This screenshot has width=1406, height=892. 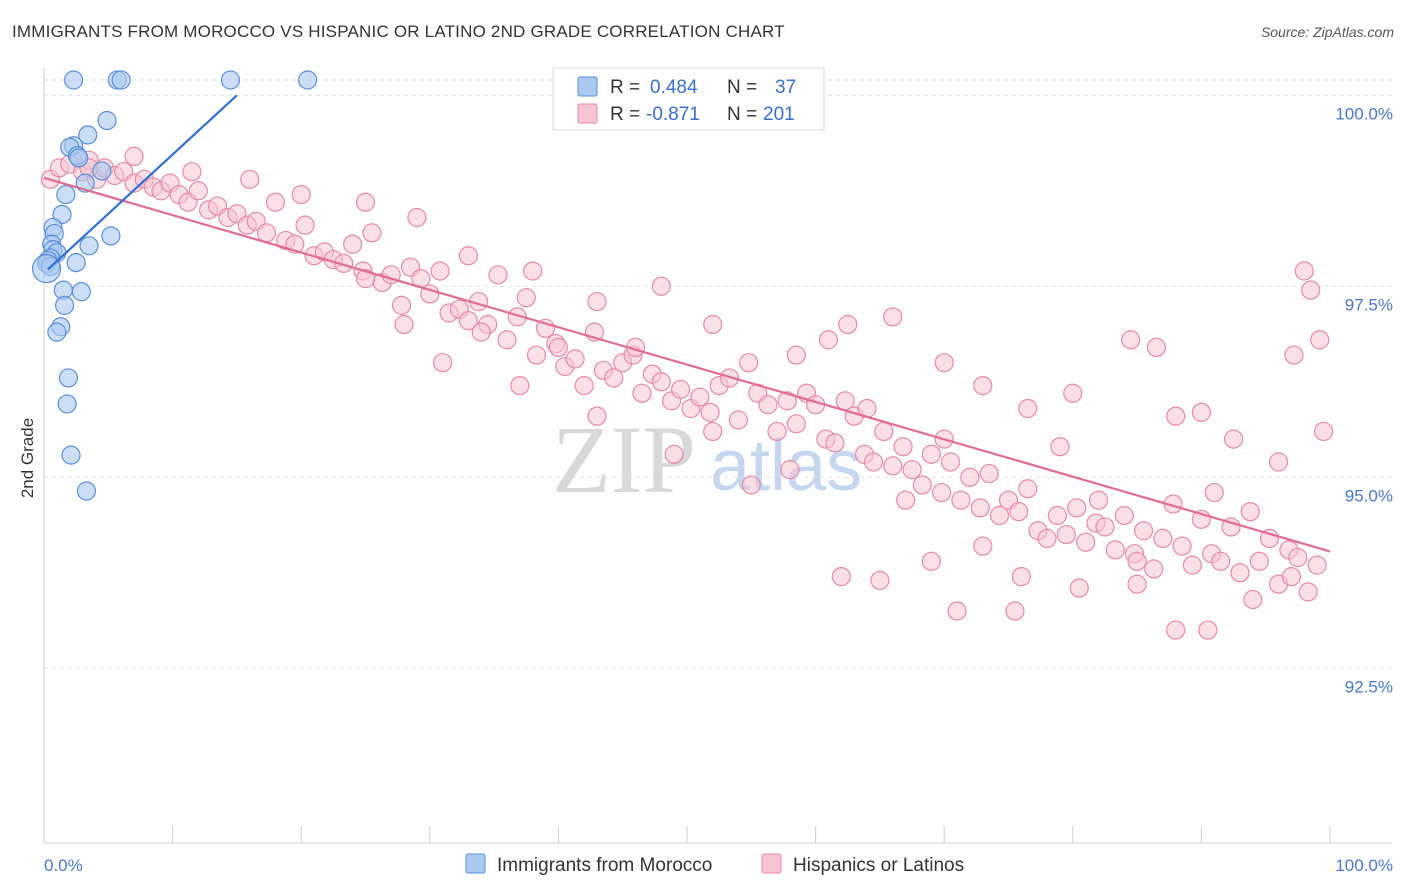 I want to click on legend-n-label-1: N =, so click(x=742, y=87).